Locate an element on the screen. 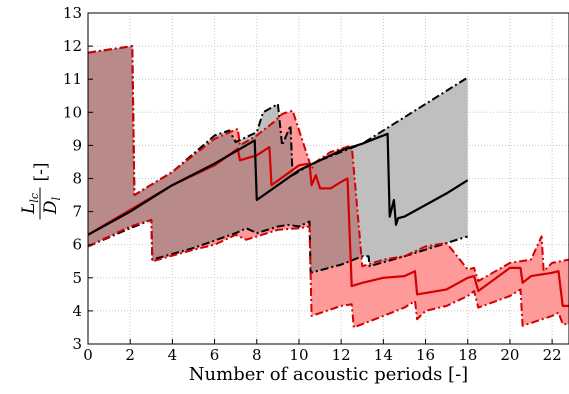 The image size is (569, 394). y-tick-label: 4 is located at coordinates (77, 311).